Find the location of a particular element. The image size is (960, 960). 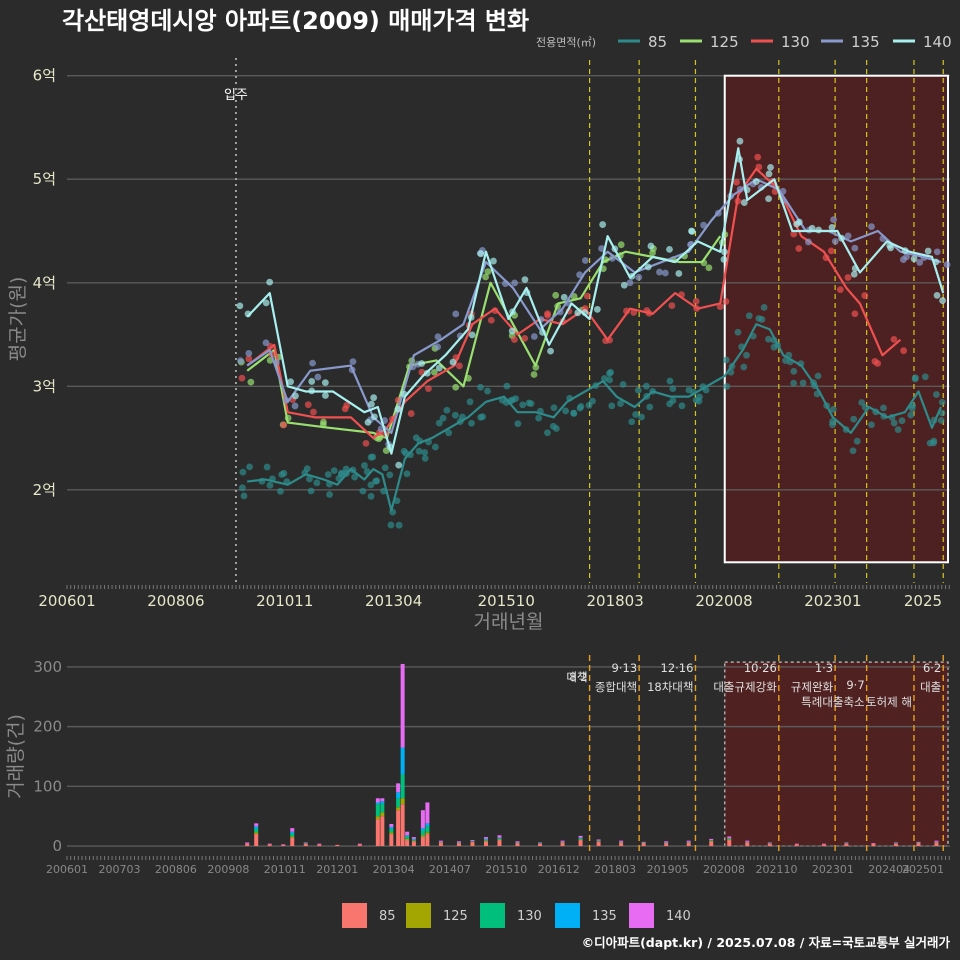

y-tick-label: 4억 is located at coordinates (44, 283).